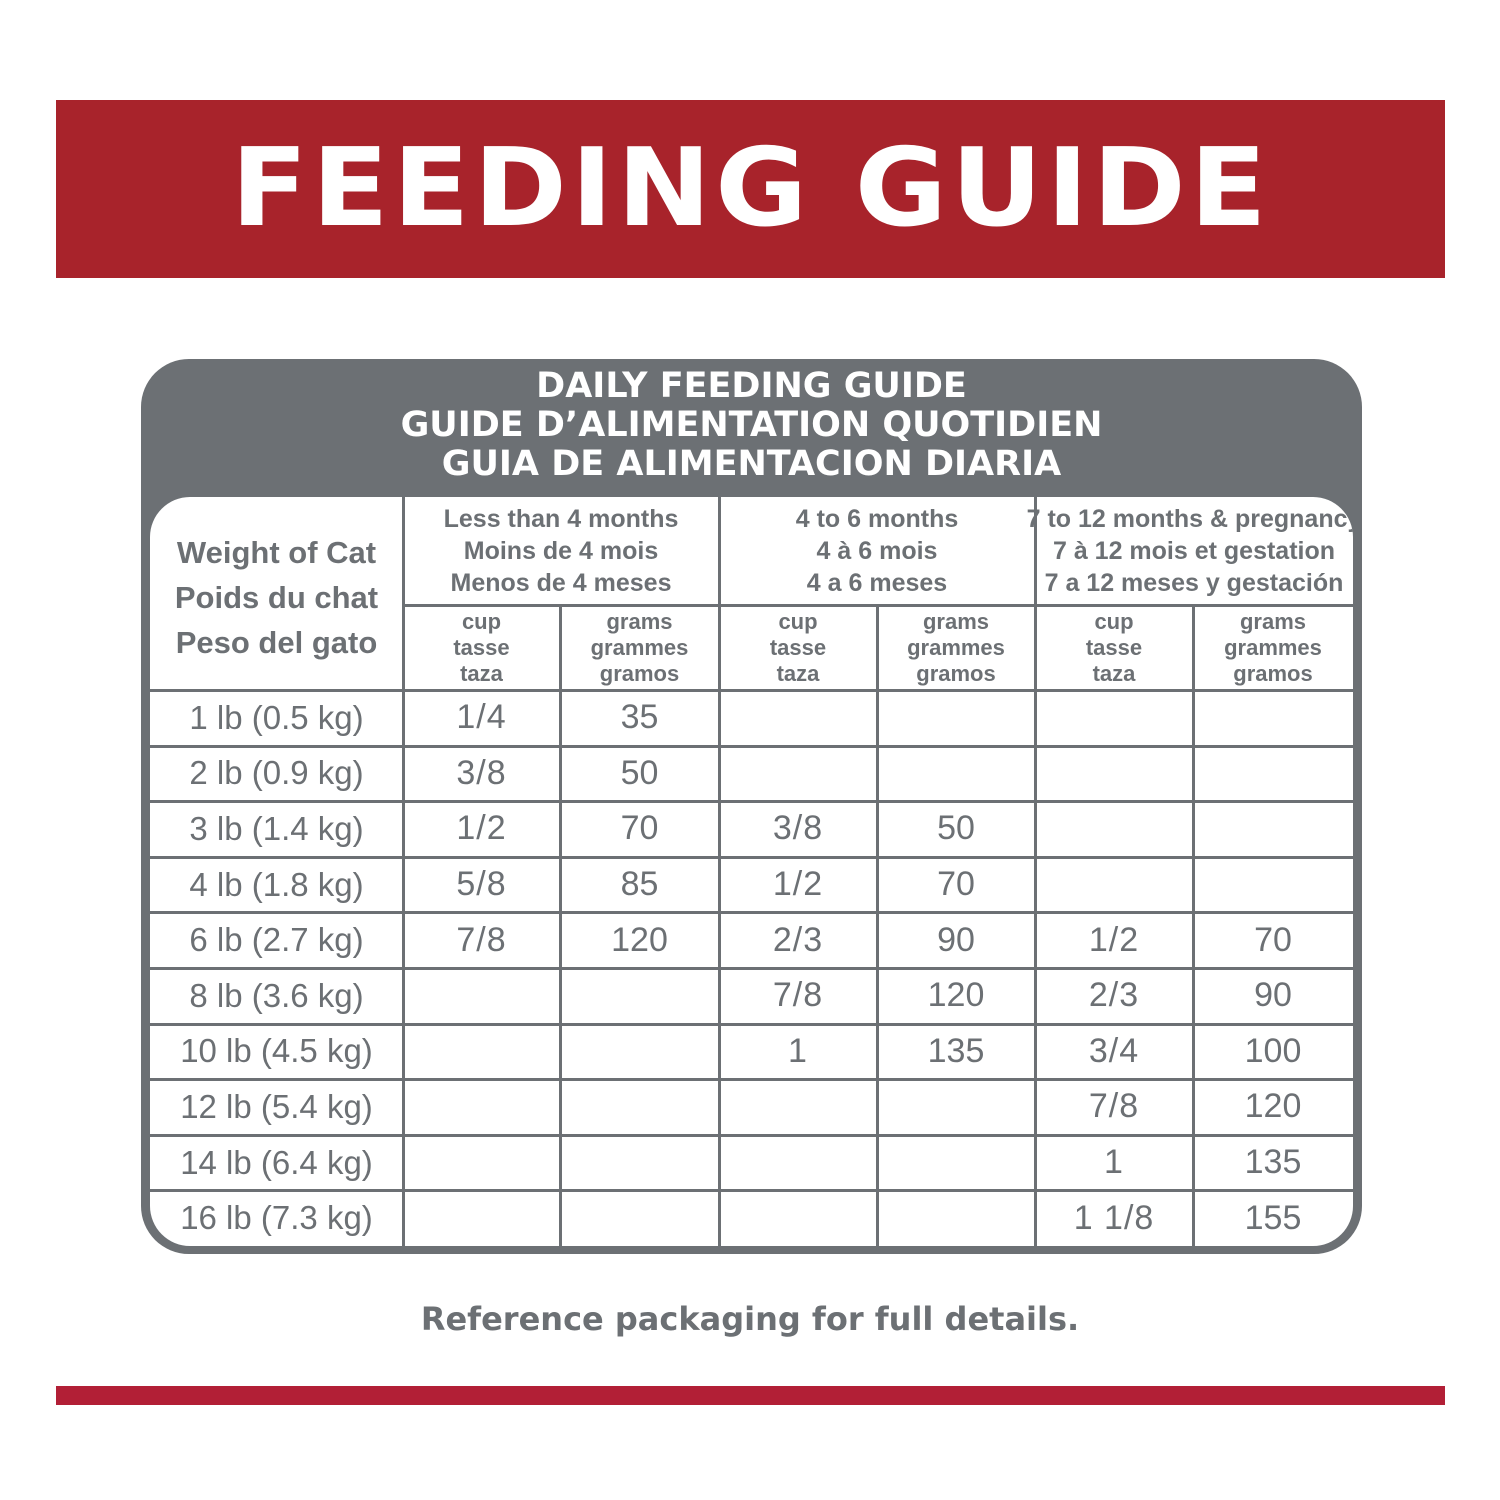 Image resolution: width=1500 pixels, height=1500 pixels. What do you see at coordinates (481, 884) in the screenshot?
I see `cup-amount-cell: 5/8` at bounding box center [481, 884].